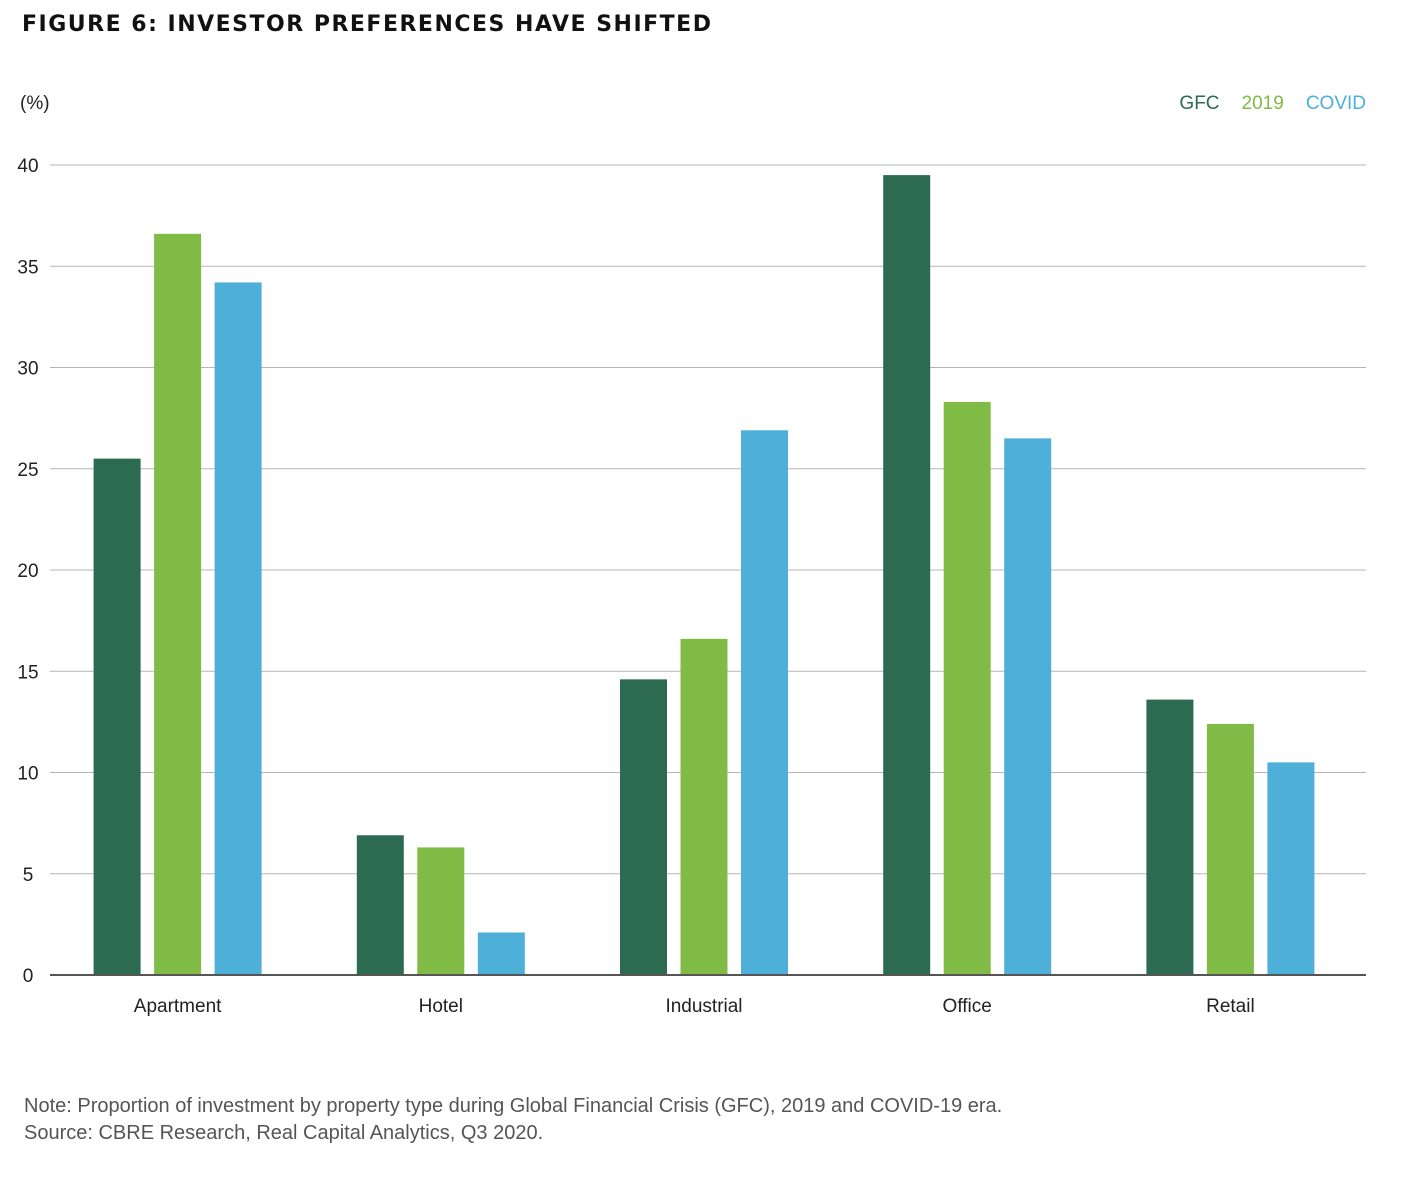  I want to click on x-tick-label: Hotel, so click(441, 1006).